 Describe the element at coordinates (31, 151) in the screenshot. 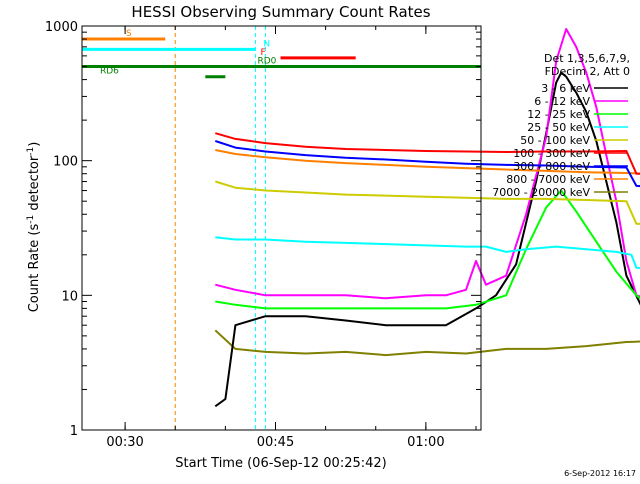

I see `y-axis-label-sup2: -1` at that location.